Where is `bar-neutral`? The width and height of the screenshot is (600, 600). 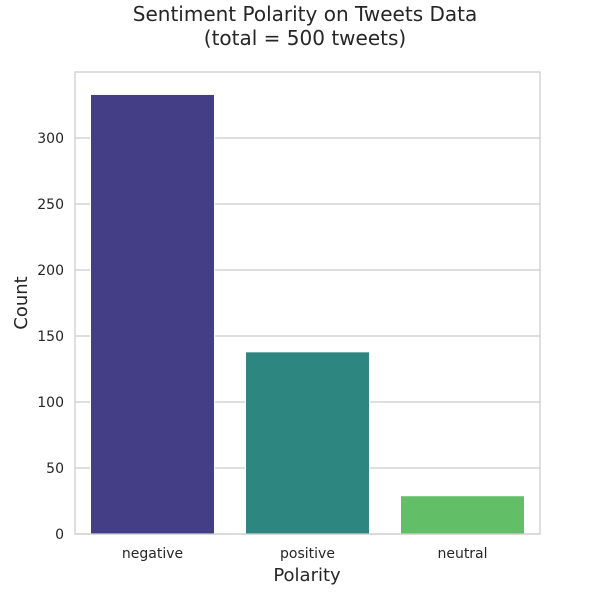 bar-neutral is located at coordinates (462, 515).